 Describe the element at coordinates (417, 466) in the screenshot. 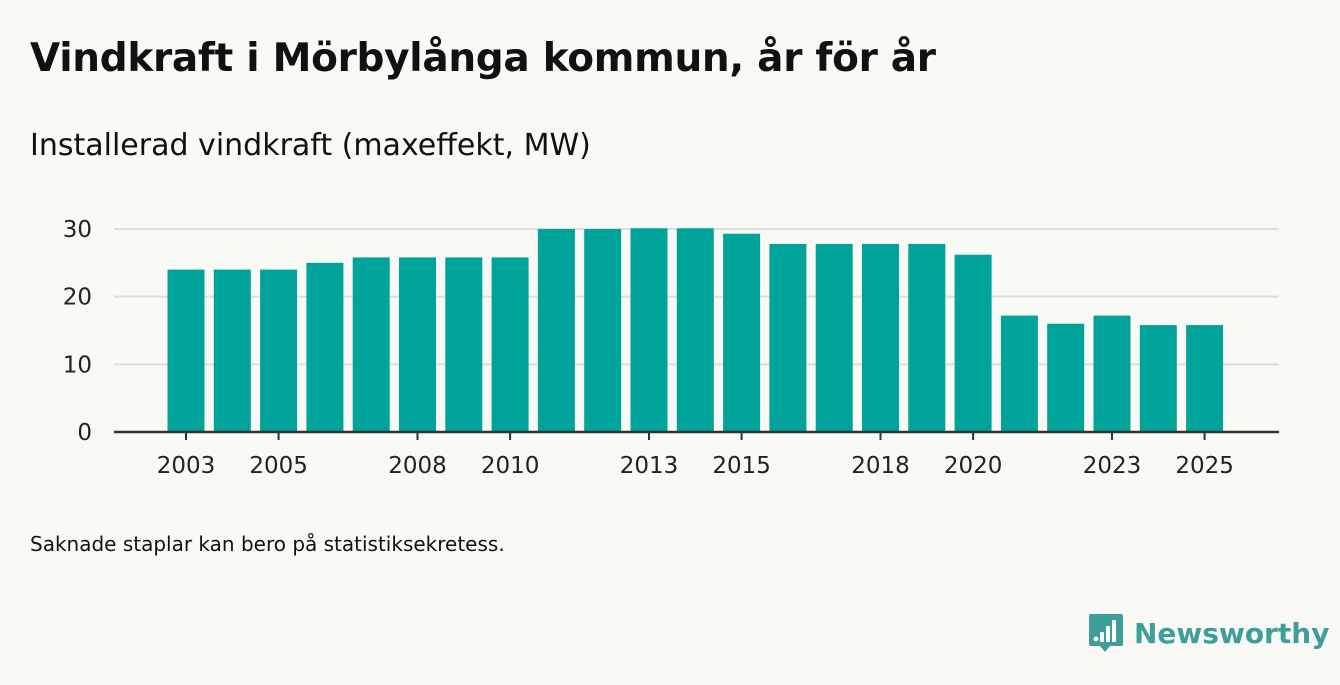

I see `x-tick-label-2008: 2008` at that location.